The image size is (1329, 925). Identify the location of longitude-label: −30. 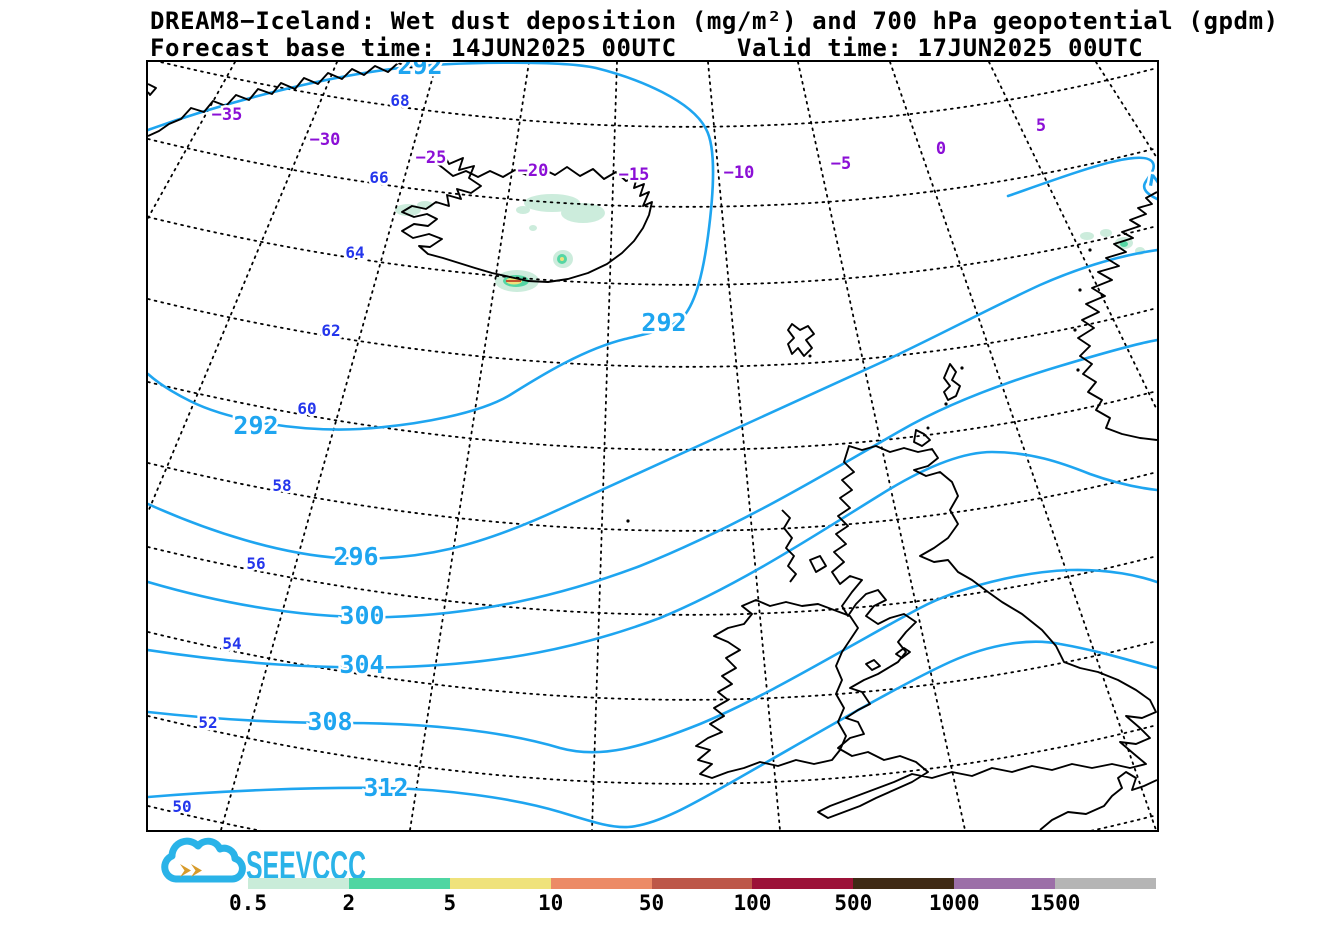
(325, 140).